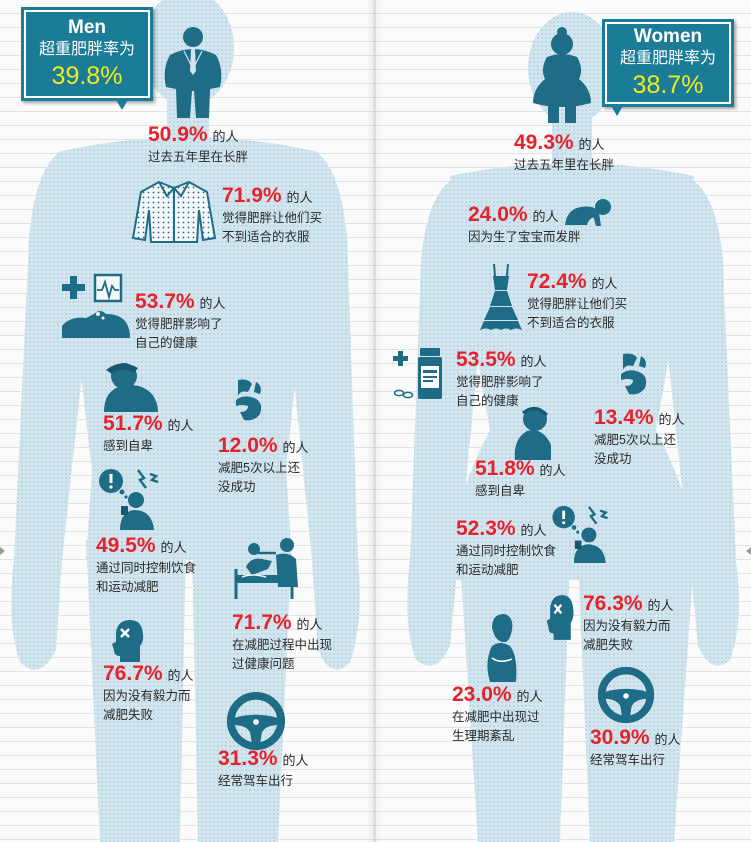 The image size is (751, 842). Describe the element at coordinates (282, 641) in the screenshot. I see `men-stat-health-problems: 71.7% 的人 在减肥过程中出现 过健康问题` at that location.